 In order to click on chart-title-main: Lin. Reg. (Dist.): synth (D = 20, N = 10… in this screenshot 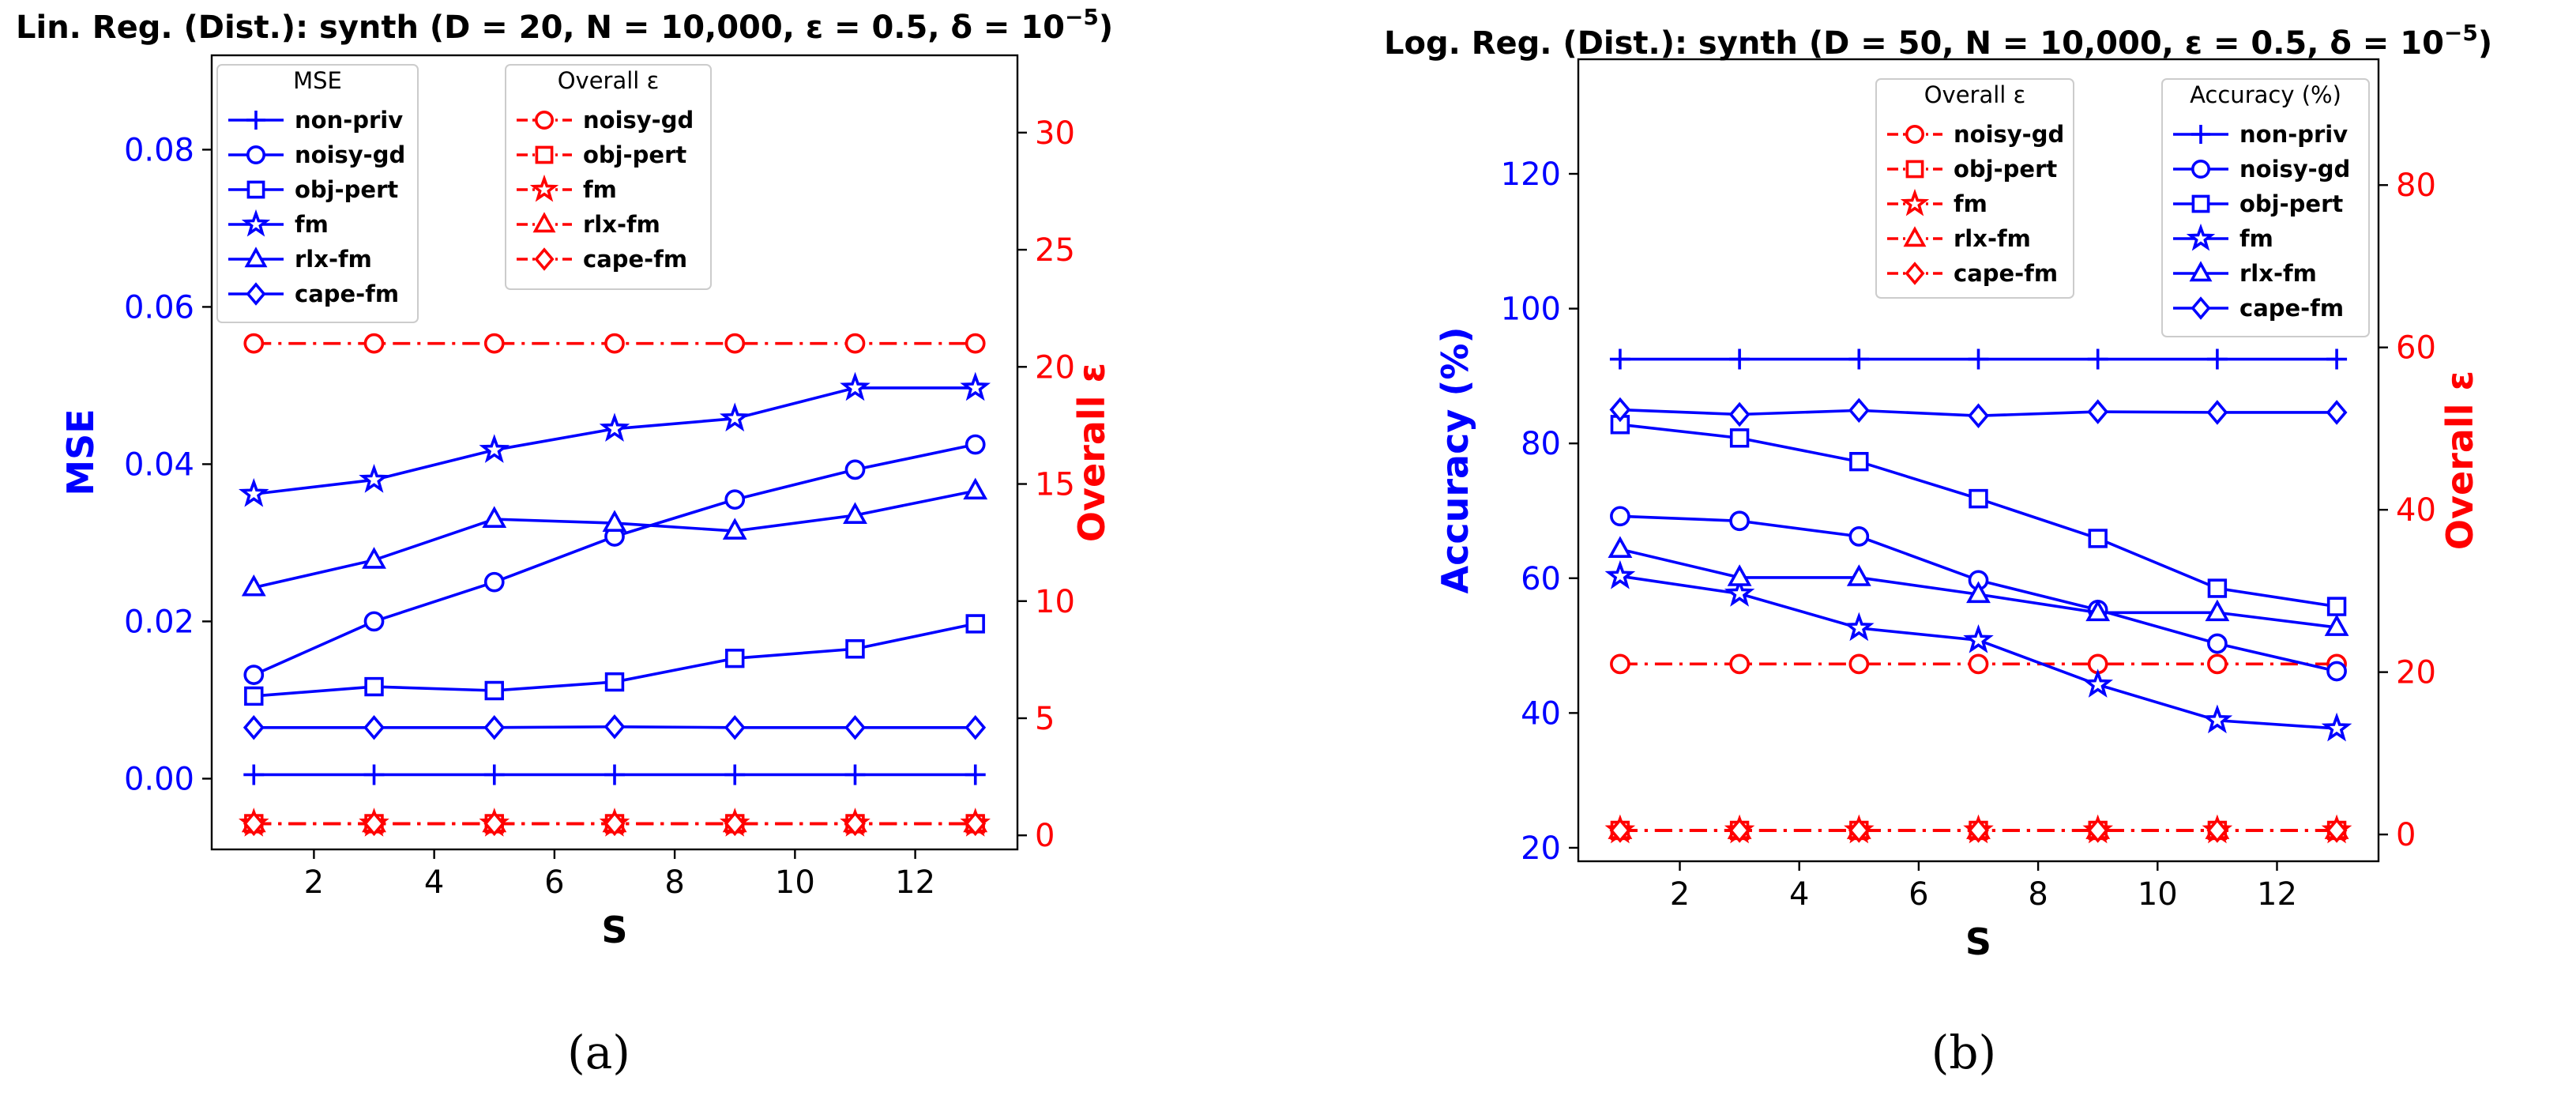, I will do `click(541, 27)`.